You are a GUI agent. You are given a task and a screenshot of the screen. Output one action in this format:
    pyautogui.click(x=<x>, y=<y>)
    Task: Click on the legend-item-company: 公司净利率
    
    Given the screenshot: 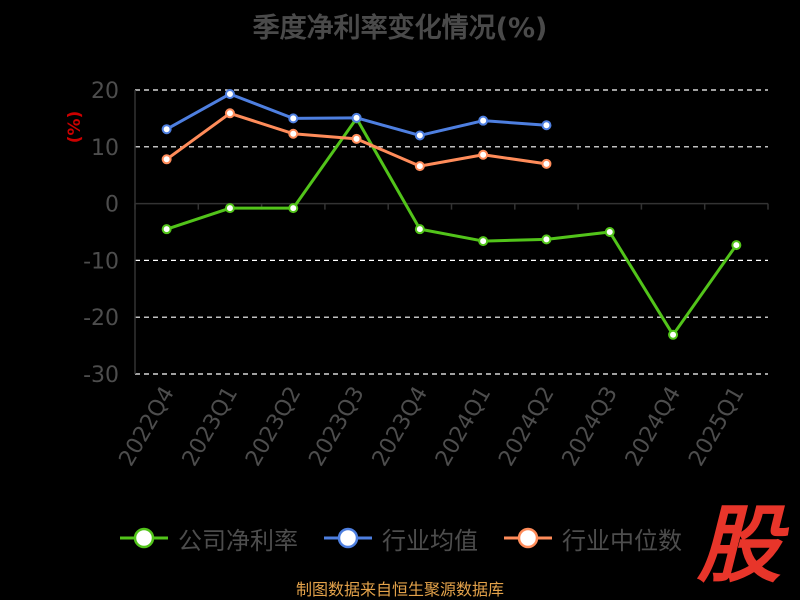 What is the action you would take?
    pyautogui.click(x=208, y=538)
    